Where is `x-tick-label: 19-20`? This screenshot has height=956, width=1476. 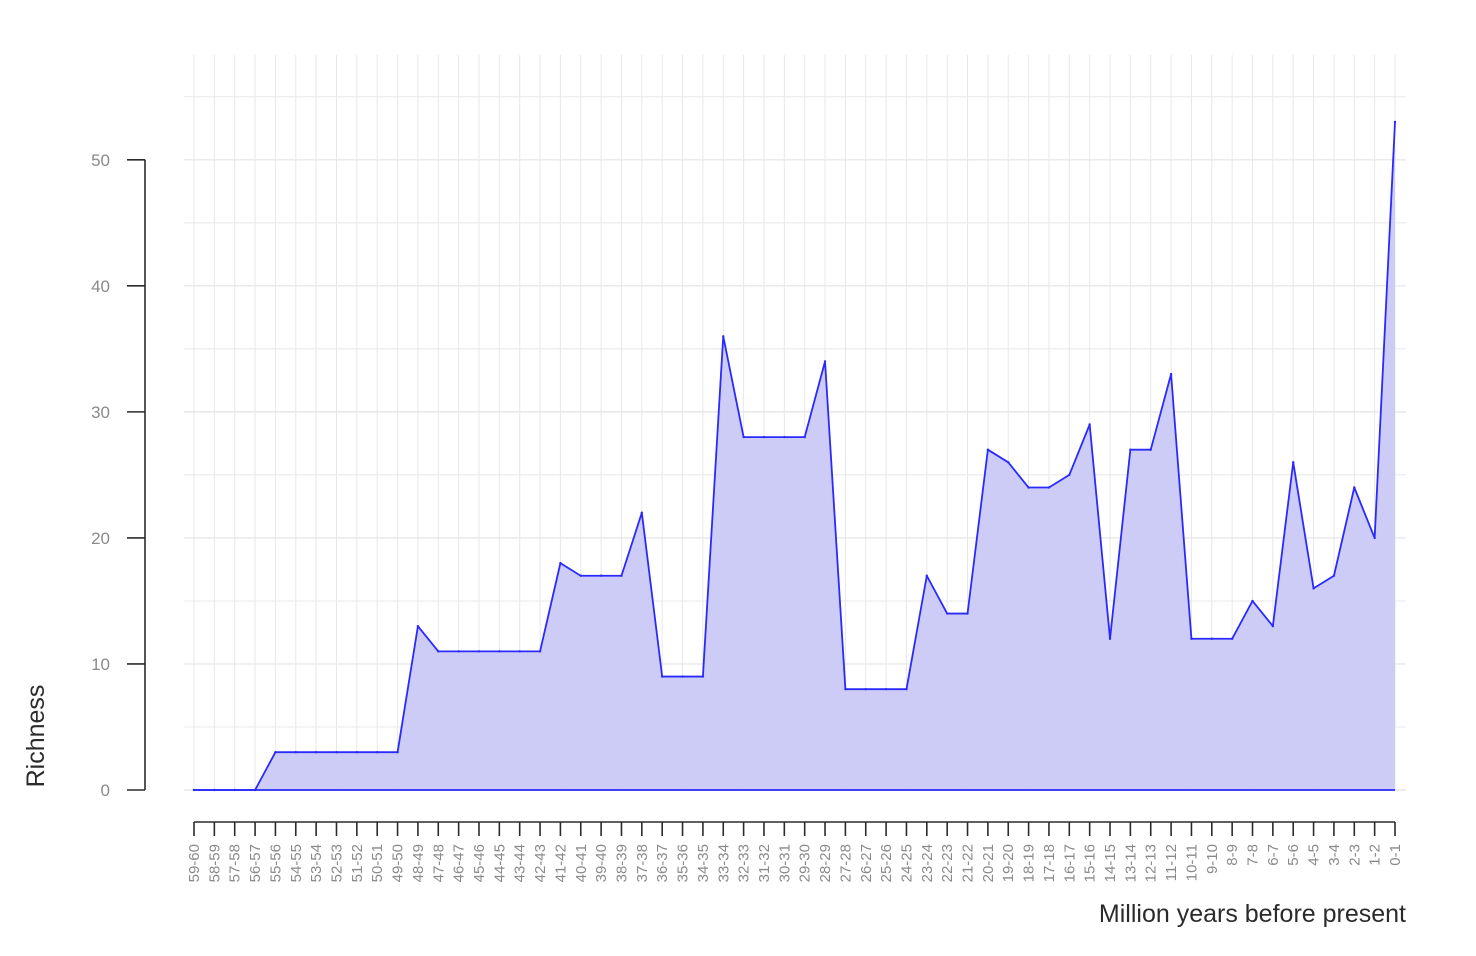
x-tick-label: 19-20 is located at coordinates (1008, 863).